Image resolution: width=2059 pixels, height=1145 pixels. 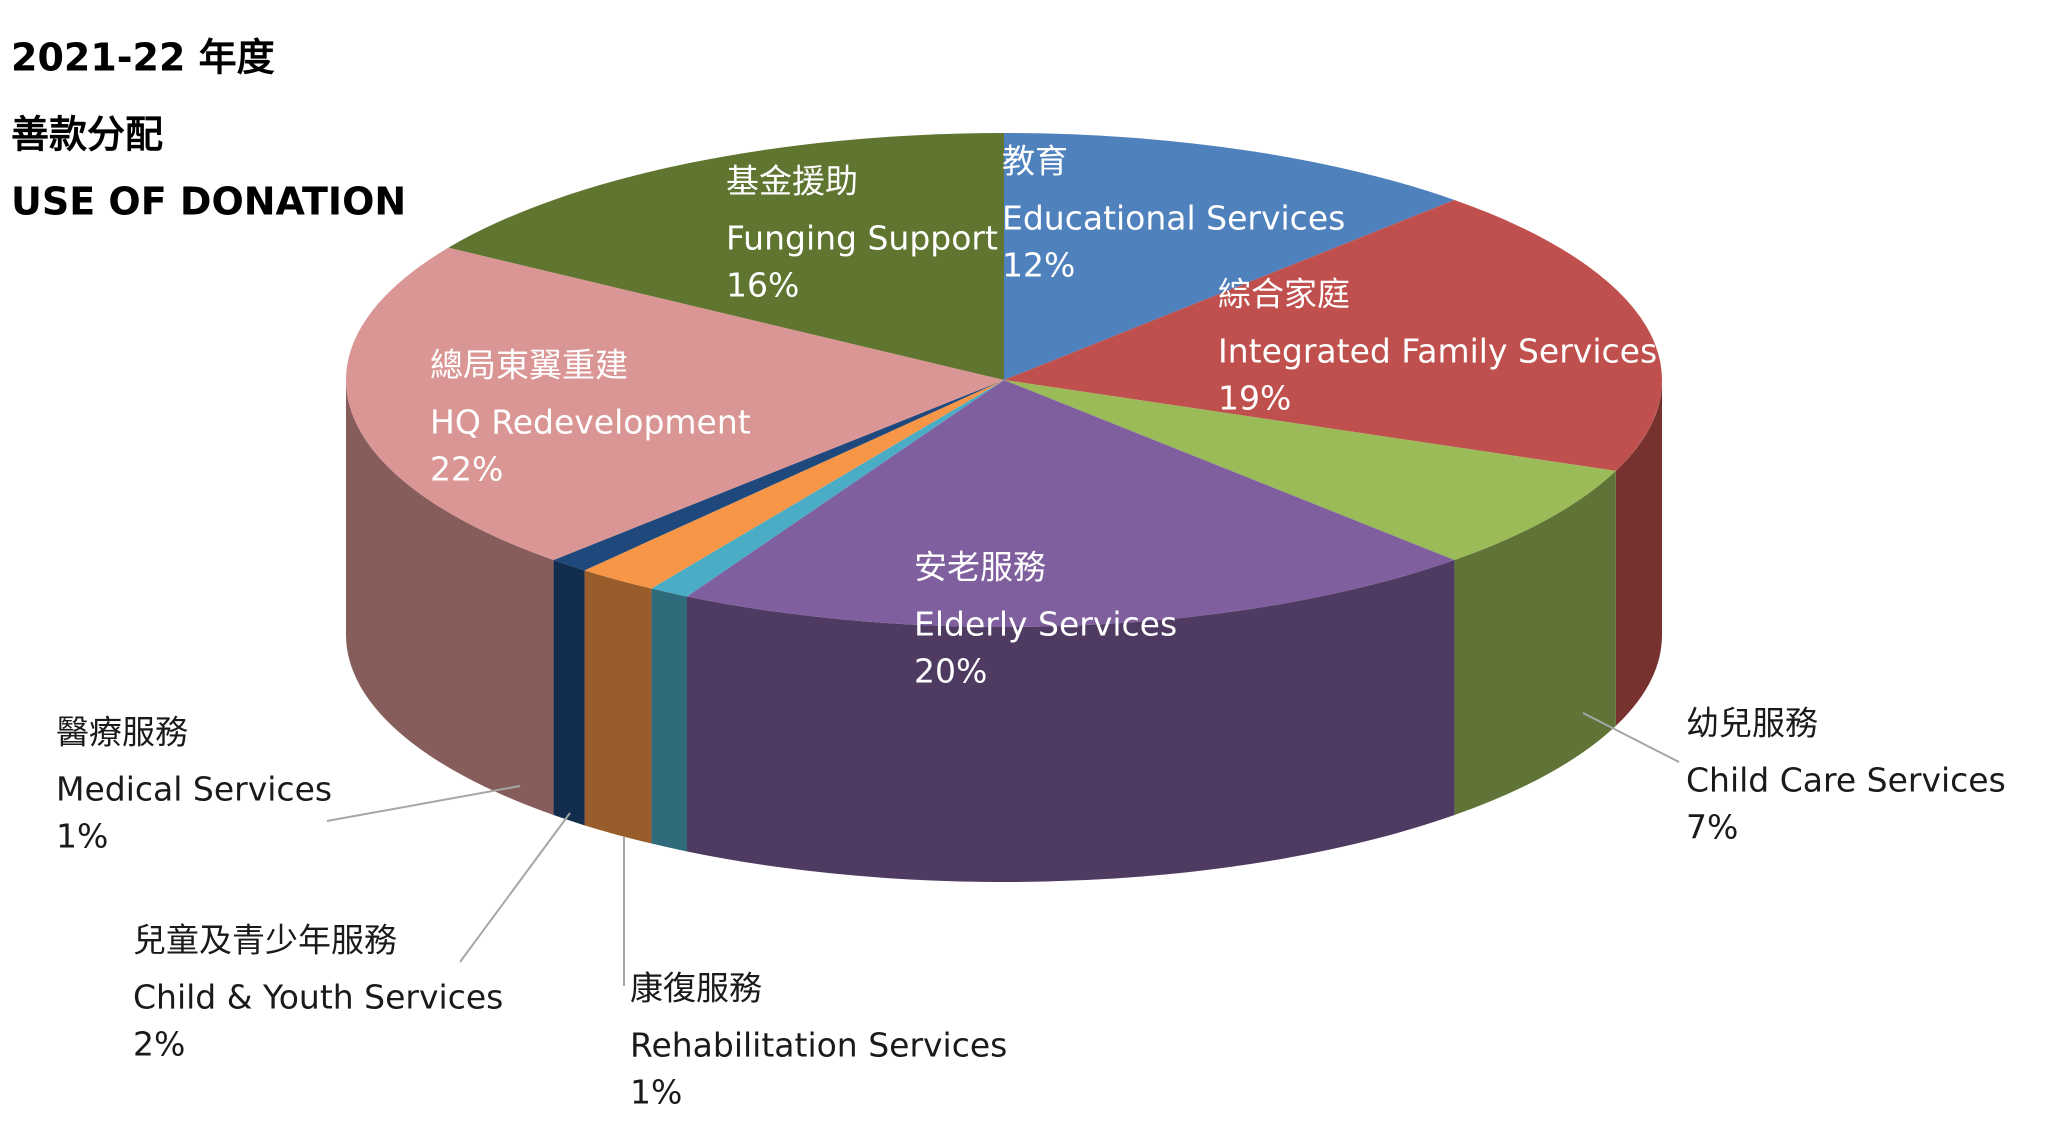 I want to click on label-name: HQ Redevelopment, so click(x=590, y=422).